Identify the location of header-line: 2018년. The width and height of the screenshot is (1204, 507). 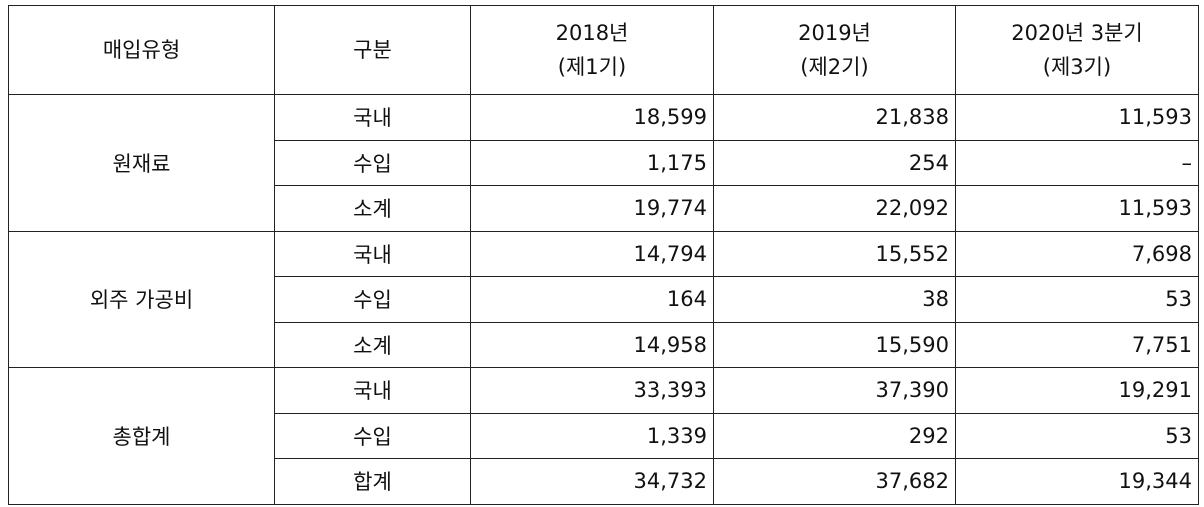
(592, 33).